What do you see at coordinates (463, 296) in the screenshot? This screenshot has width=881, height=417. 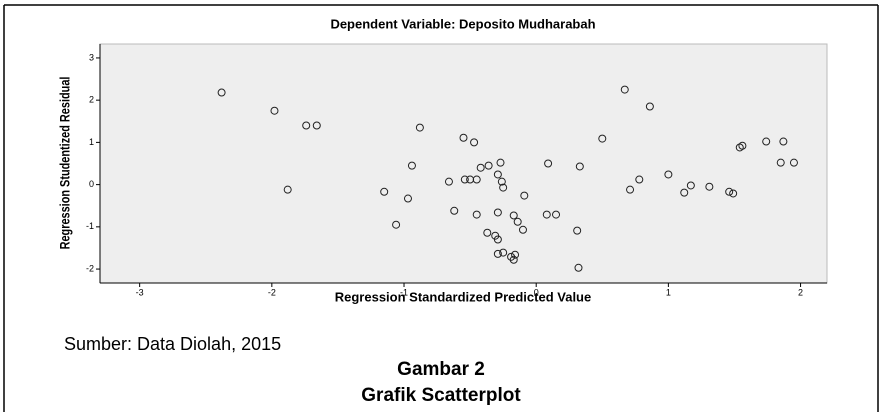 I see `x-axis-label: Regression Standardized Predicted Value` at bounding box center [463, 296].